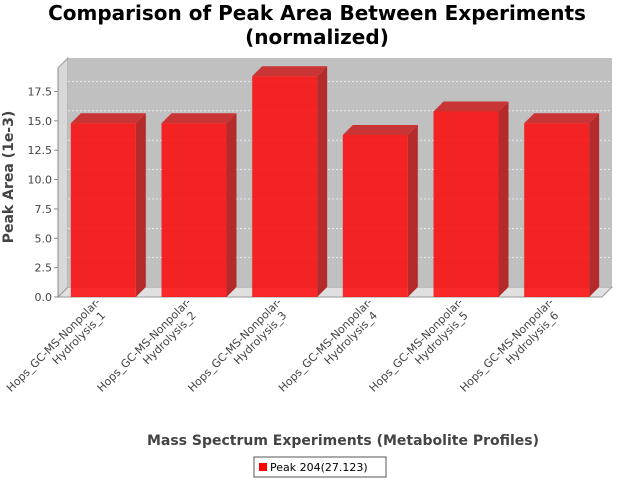 The height and width of the screenshot is (480, 640). I want to click on y-tick-label: 2.5, so click(44, 268).